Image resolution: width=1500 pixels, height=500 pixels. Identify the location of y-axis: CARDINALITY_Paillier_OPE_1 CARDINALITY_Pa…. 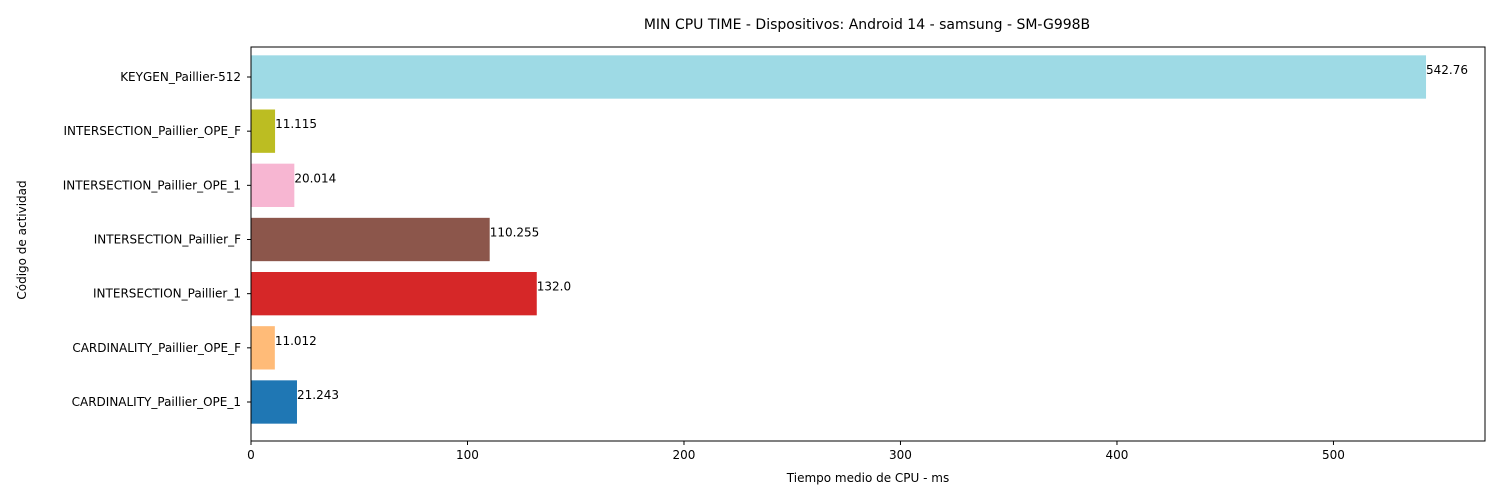
(157, 239).